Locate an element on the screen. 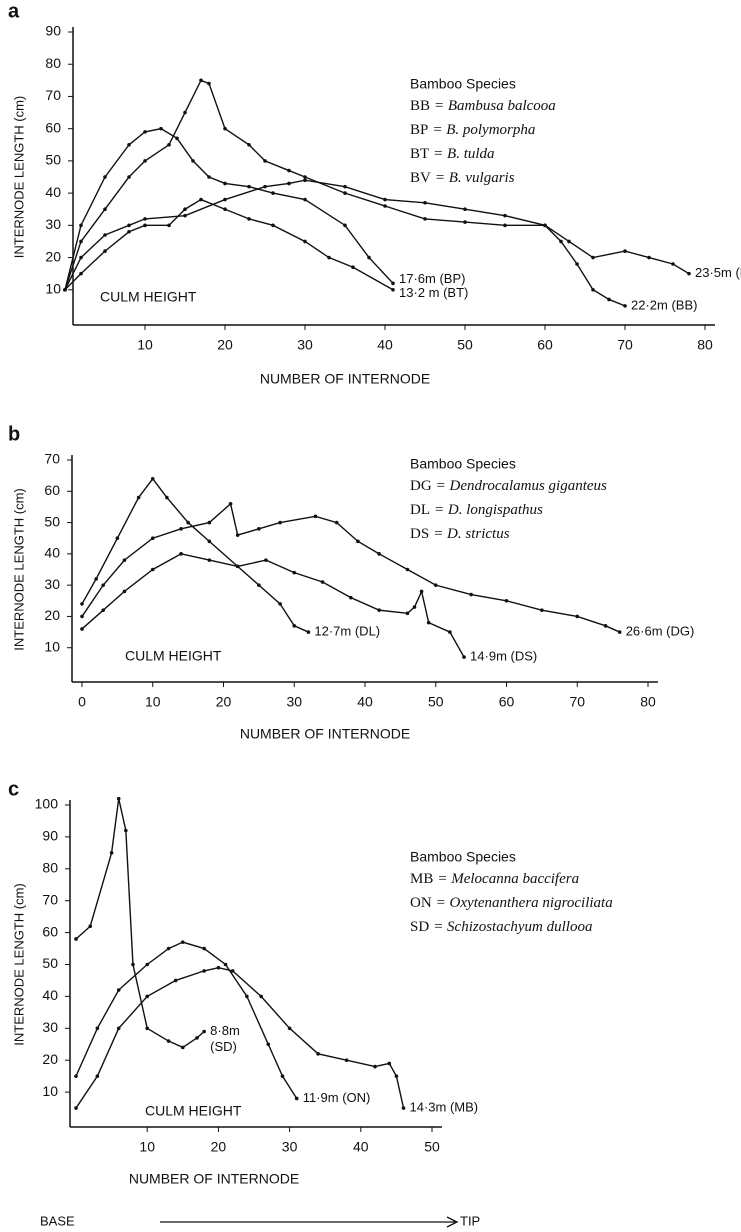 The width and height of the screenshot is (741, 1232). legend-species: = Bambusa balcooa is located at coordinates (495, 106).